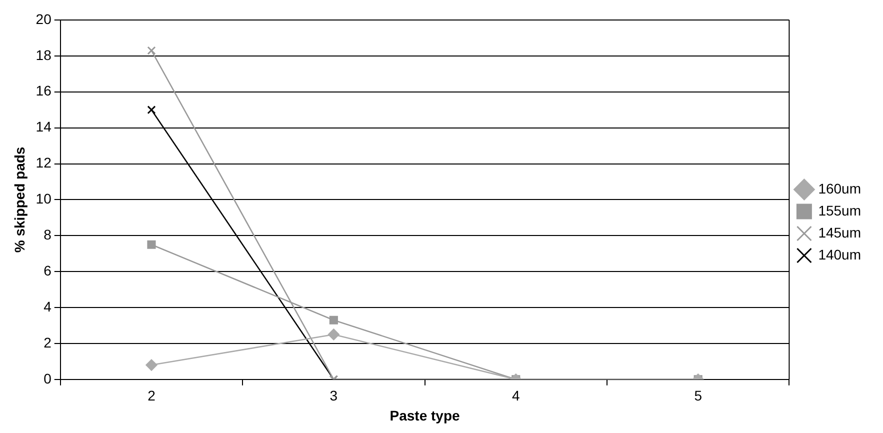 This screenshot has width=883, height=433. I want to click on y-tick-label: 12, so click(44, 162).